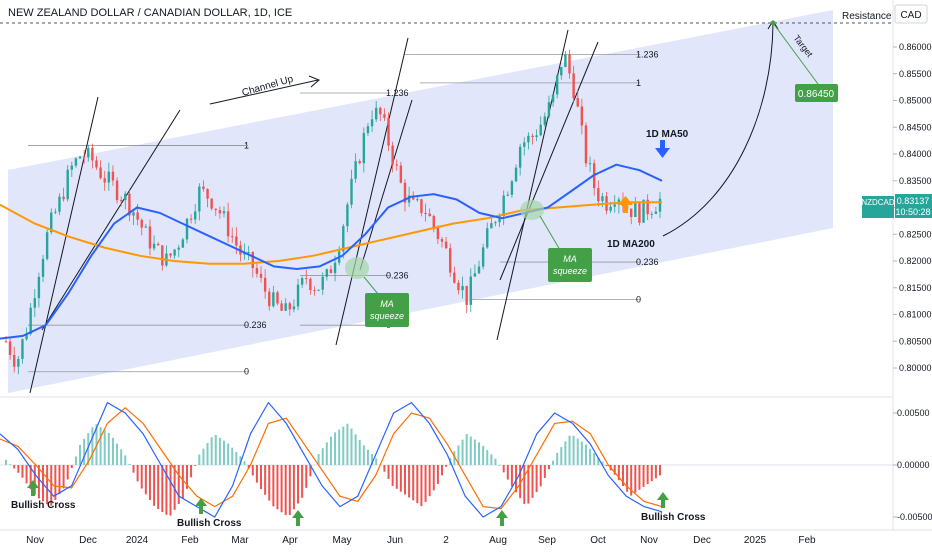 The image size is (932, 555). What do you see at coordinates (871, 16) in the screenshot?
I see `resistance-label: Resistance 1` at bounding box center [871, 16].